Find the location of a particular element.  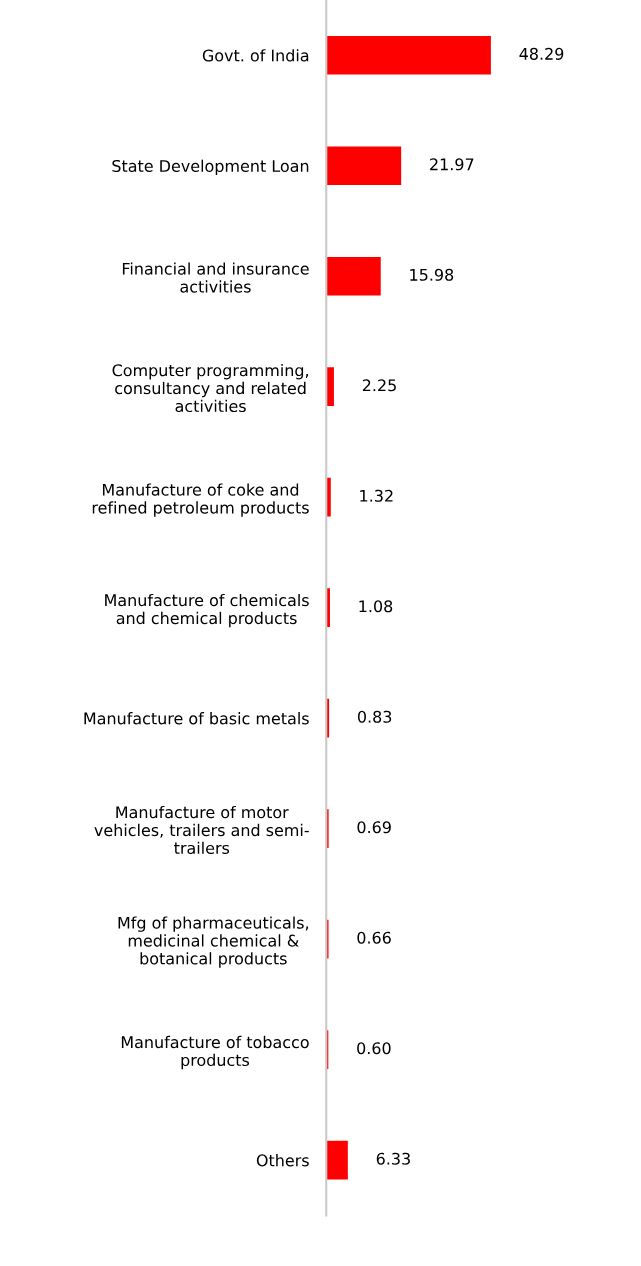

y-tick-label: Manufacture of motor vehicles, trailers and semi- trailers is located at coordinates (201, 830).